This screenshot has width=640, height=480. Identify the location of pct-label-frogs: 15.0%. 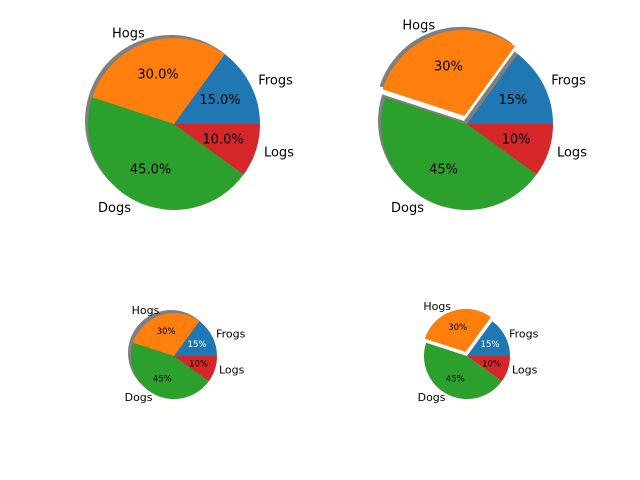
(219, 100).